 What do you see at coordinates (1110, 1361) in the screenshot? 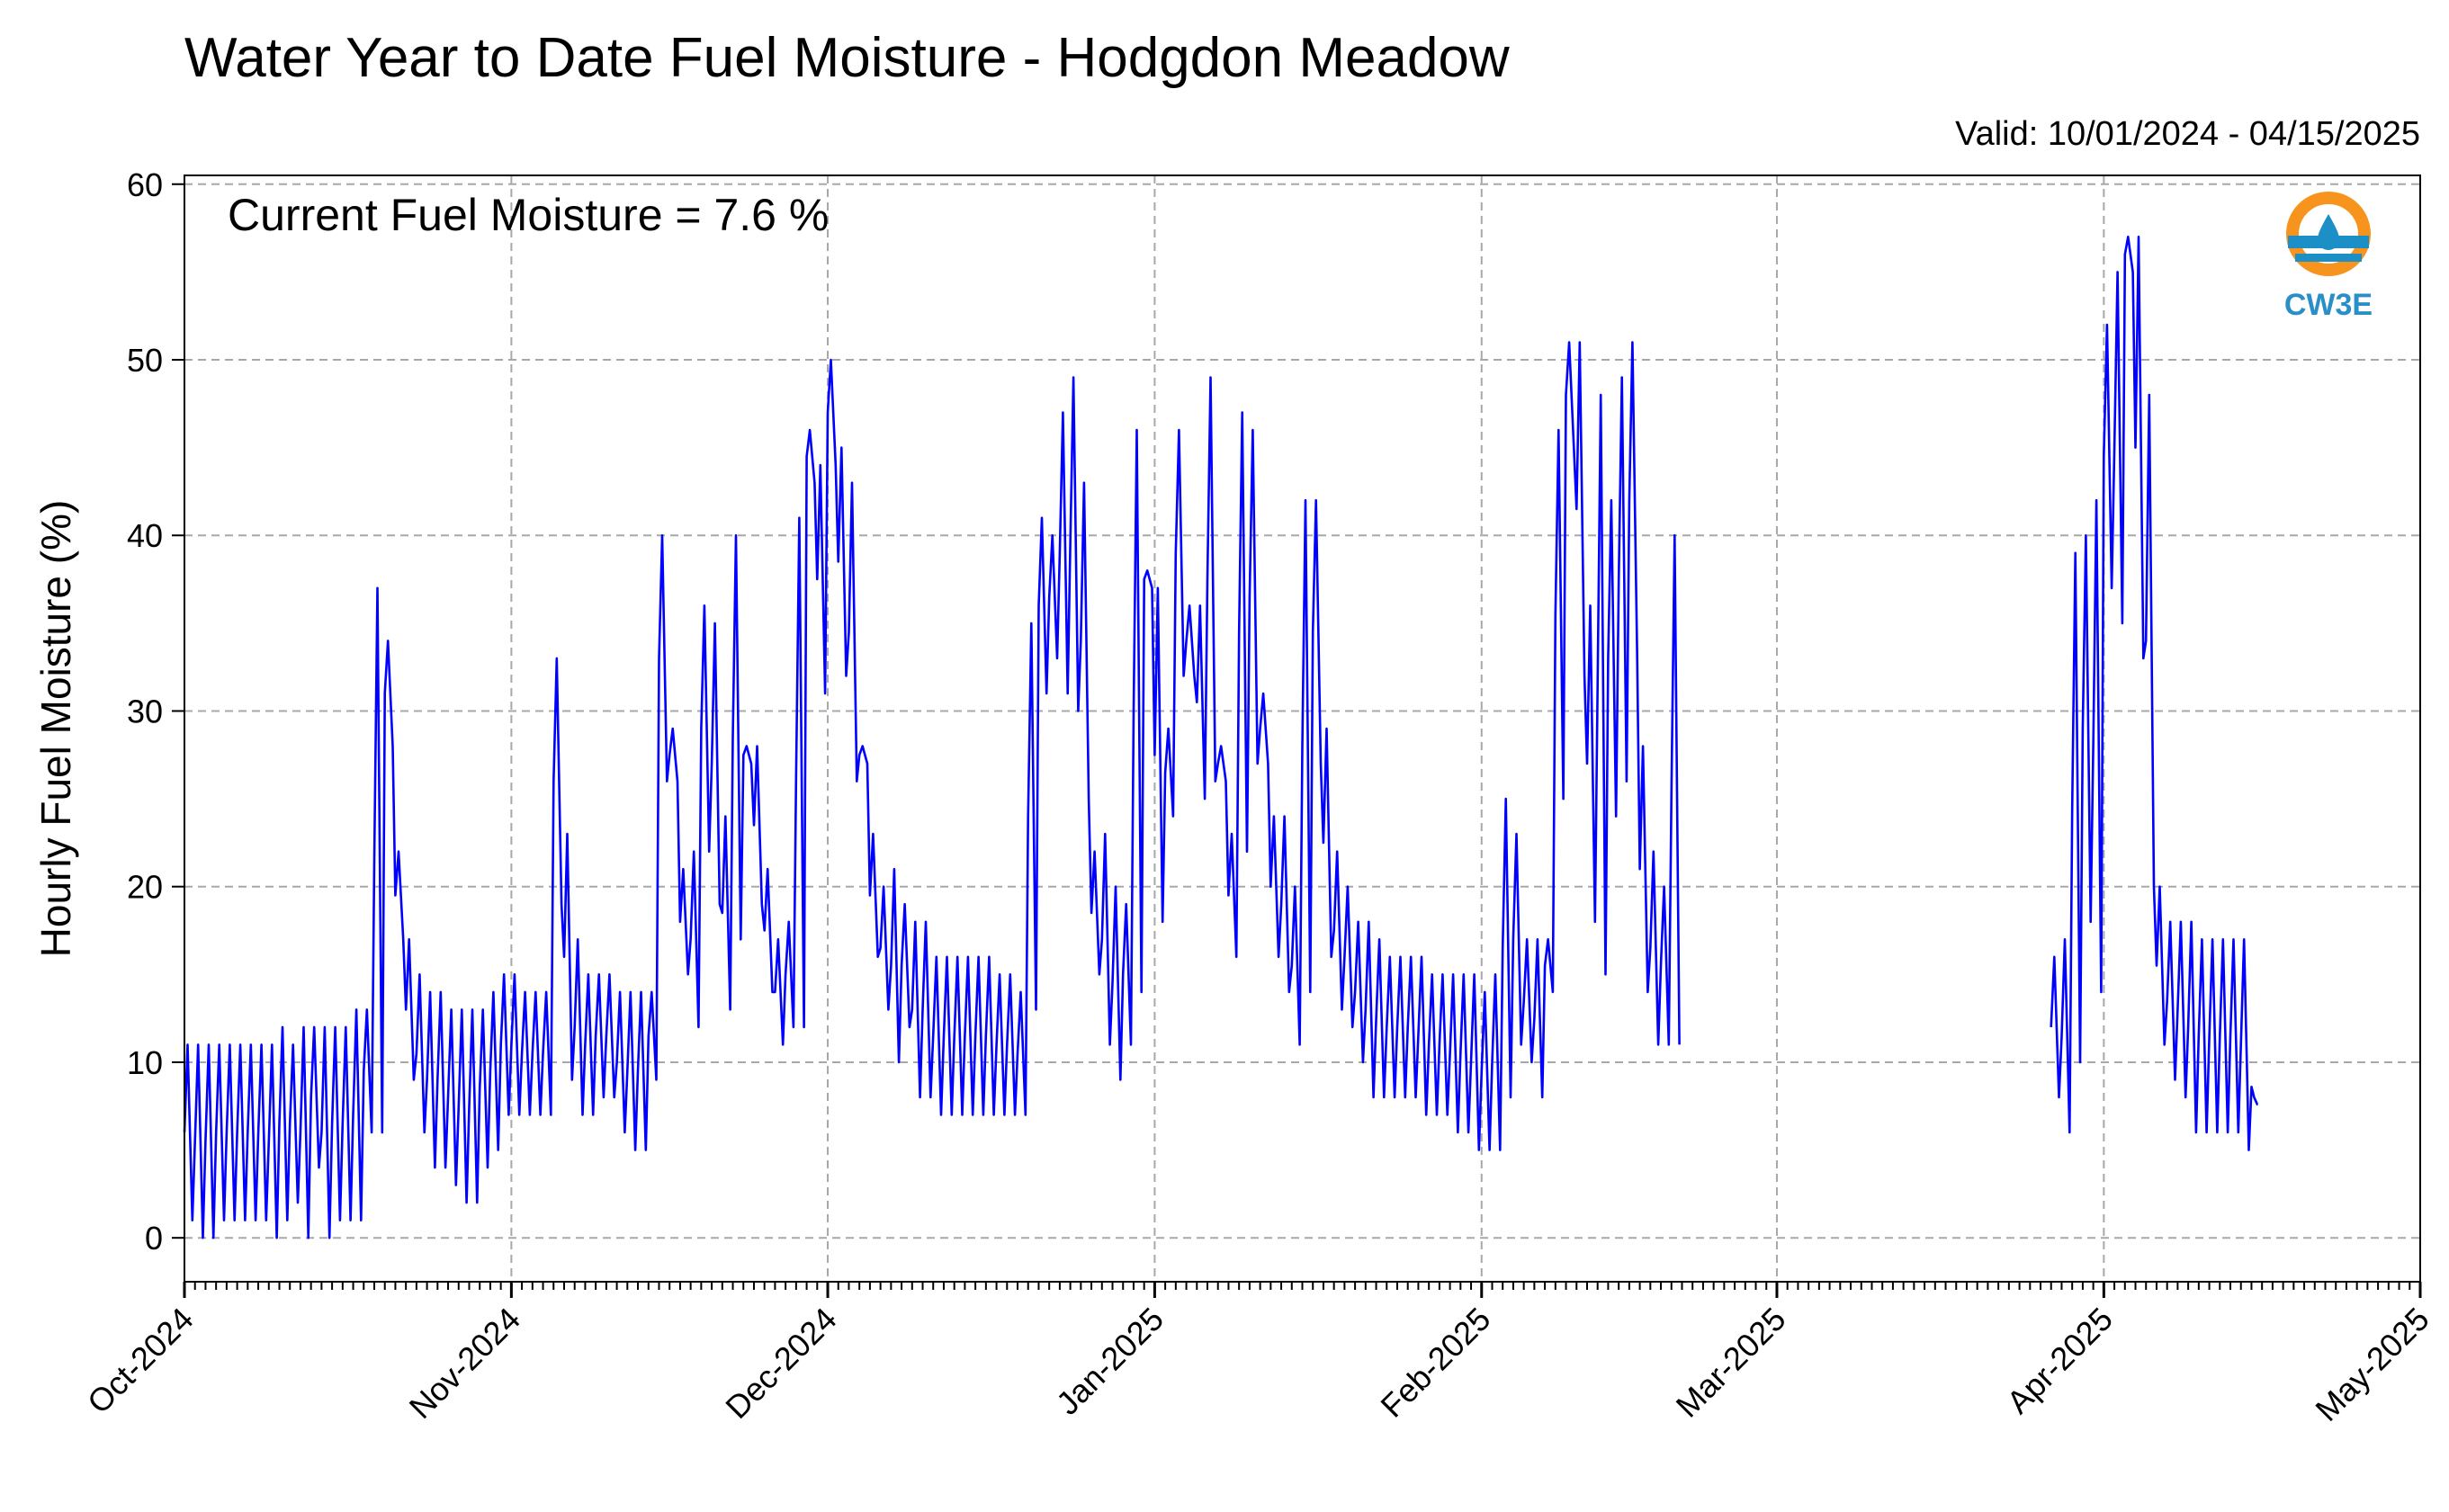
I see `x-tick-label: Jan-2025` at bounding box center [1110, 1361].